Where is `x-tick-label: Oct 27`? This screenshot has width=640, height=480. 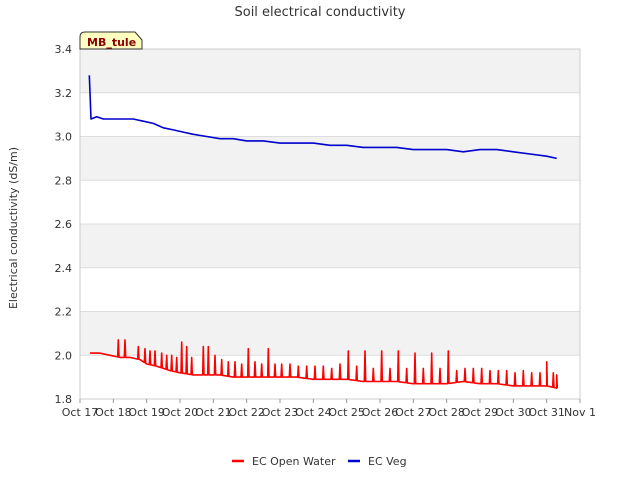 x-tick-label: Oct 27 is located at coordinates (413, 412).